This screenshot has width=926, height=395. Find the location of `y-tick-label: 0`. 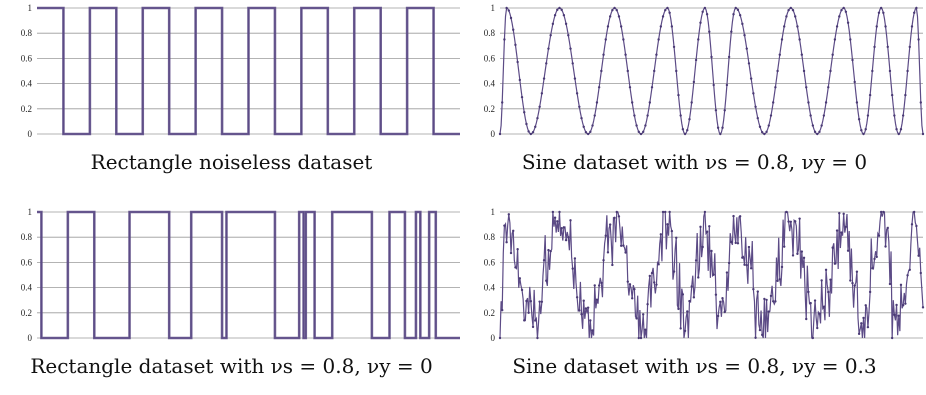

y-tick-label: 0 is located at coordinates (30, 134).